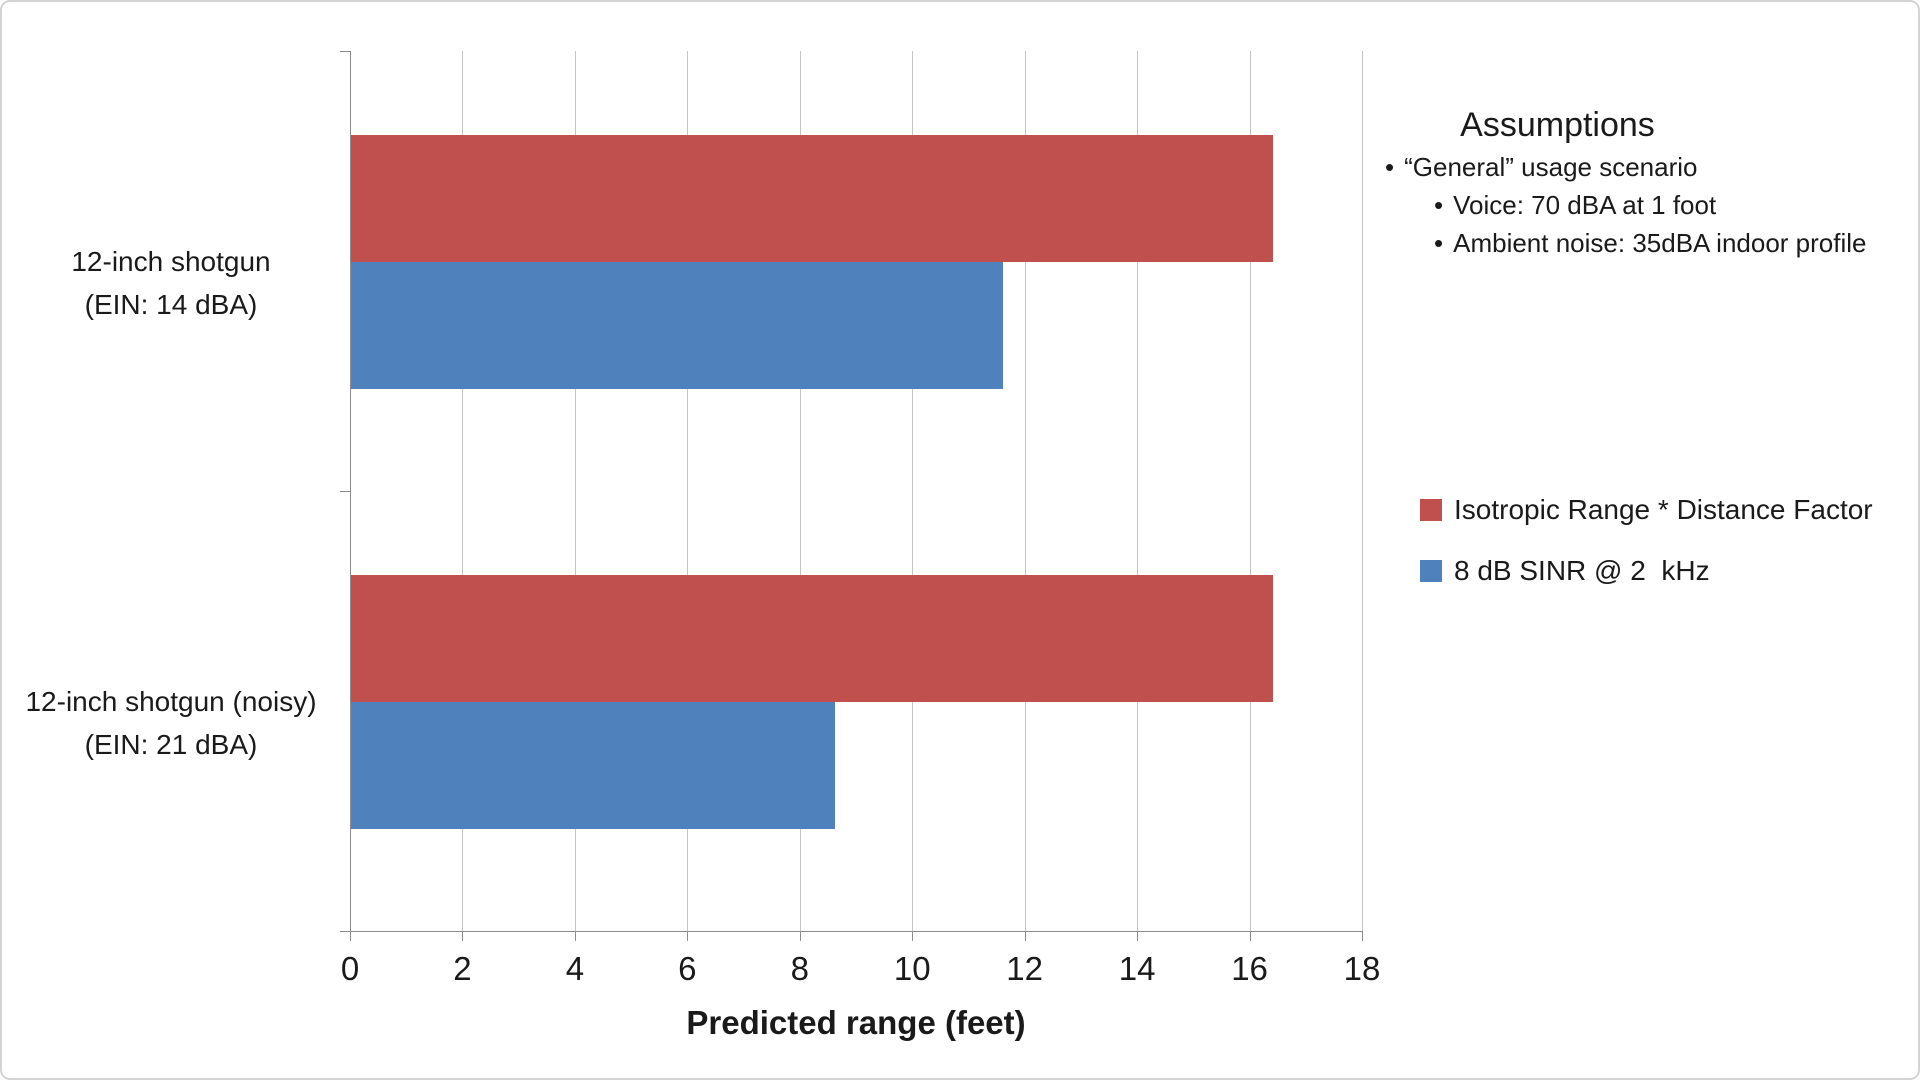 Image resolution: width=1920 pixels, height=1080 pixels. What do you see at coordinates (856, 1022) in the screenshot?
I see `x-axis-title: Predicted range (feet)` at bounding box center [856, 1022].